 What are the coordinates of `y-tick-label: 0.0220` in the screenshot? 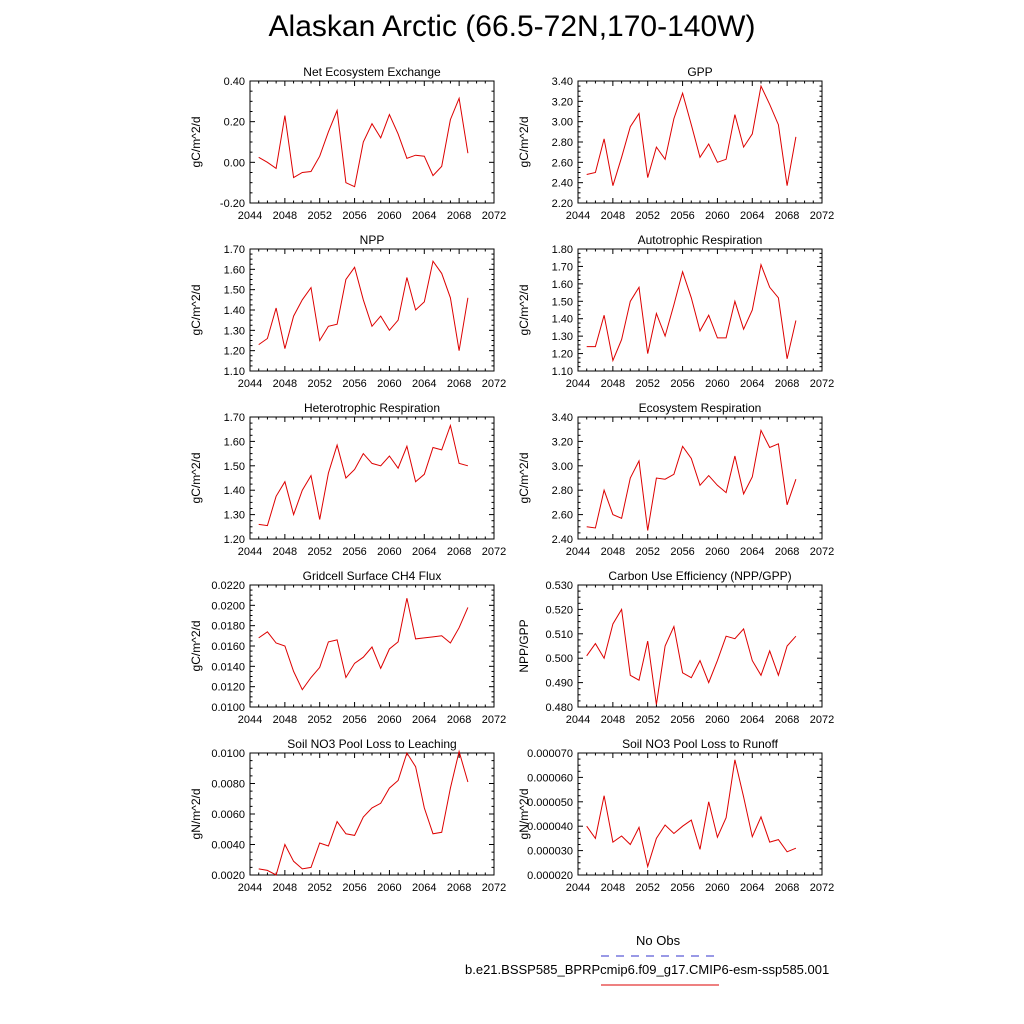 It's located at (228, 586).